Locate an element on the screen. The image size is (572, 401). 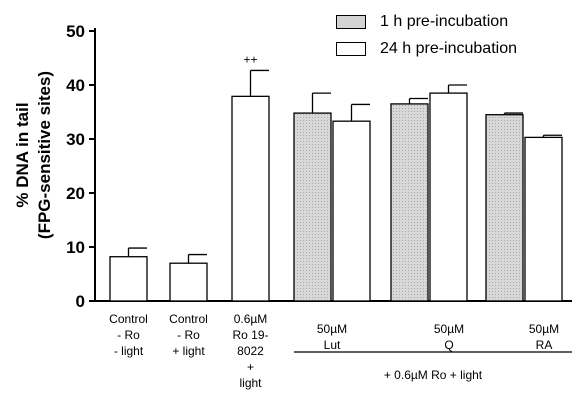
group-label: RA is located at coordinates (544, 345).